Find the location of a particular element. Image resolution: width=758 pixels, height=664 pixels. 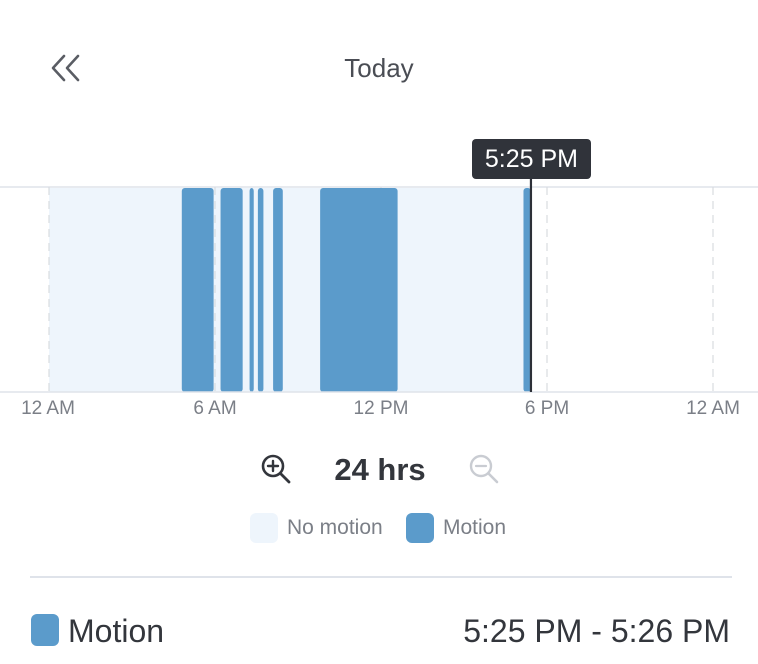

x-tick-label: 12 PM is located at coordinates (381, 408).